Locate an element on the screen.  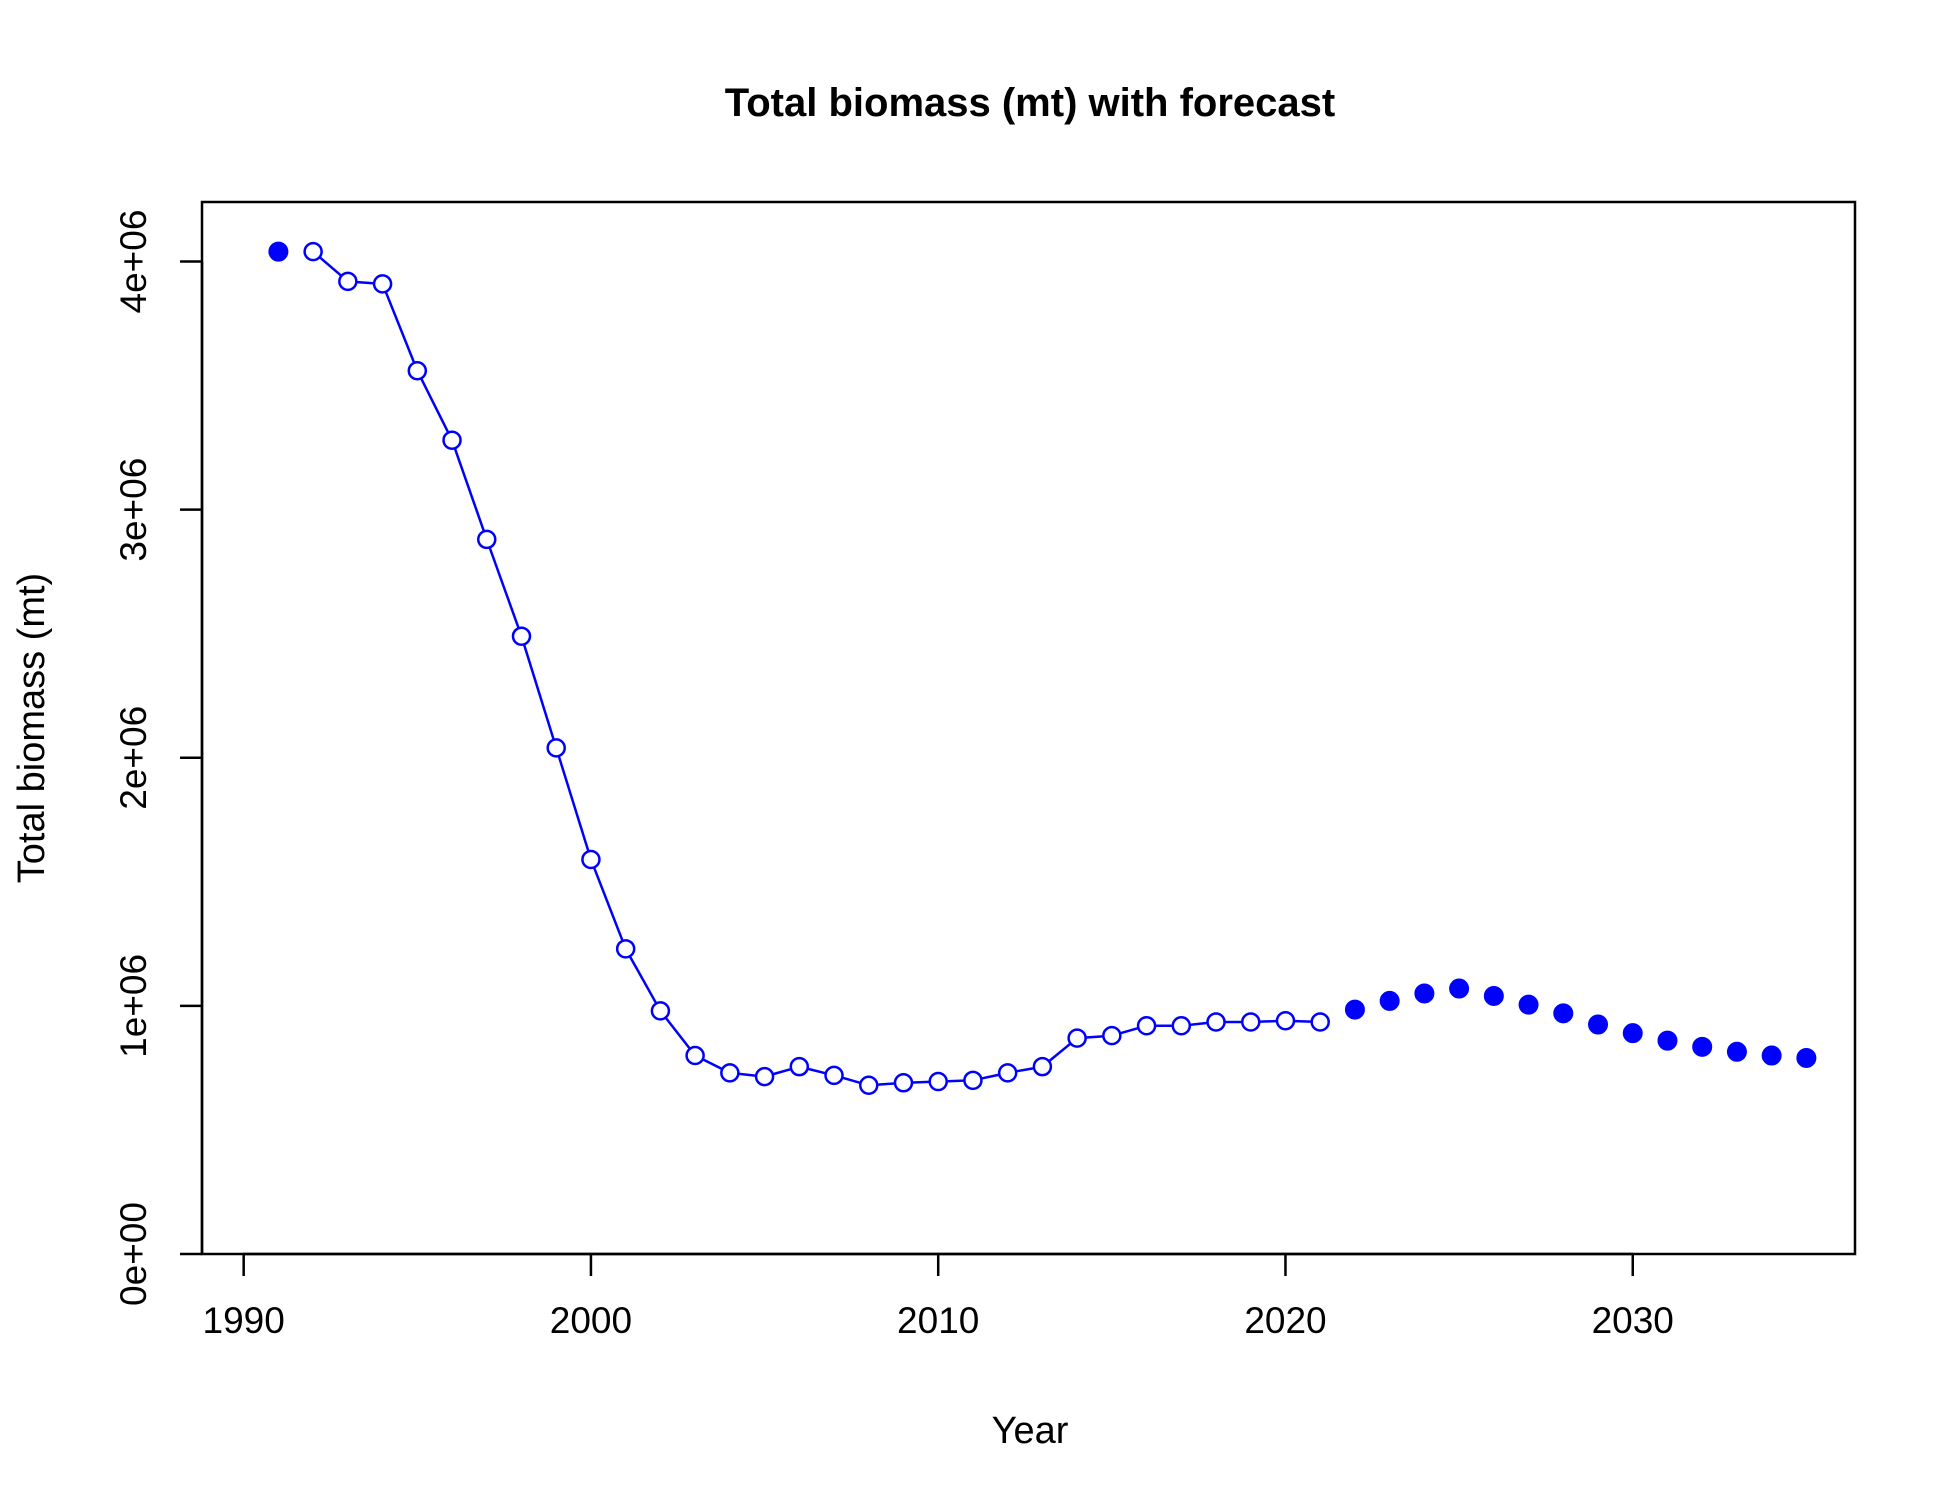
y-tick-label: 3e+06 is located at coordinates (133, 510).